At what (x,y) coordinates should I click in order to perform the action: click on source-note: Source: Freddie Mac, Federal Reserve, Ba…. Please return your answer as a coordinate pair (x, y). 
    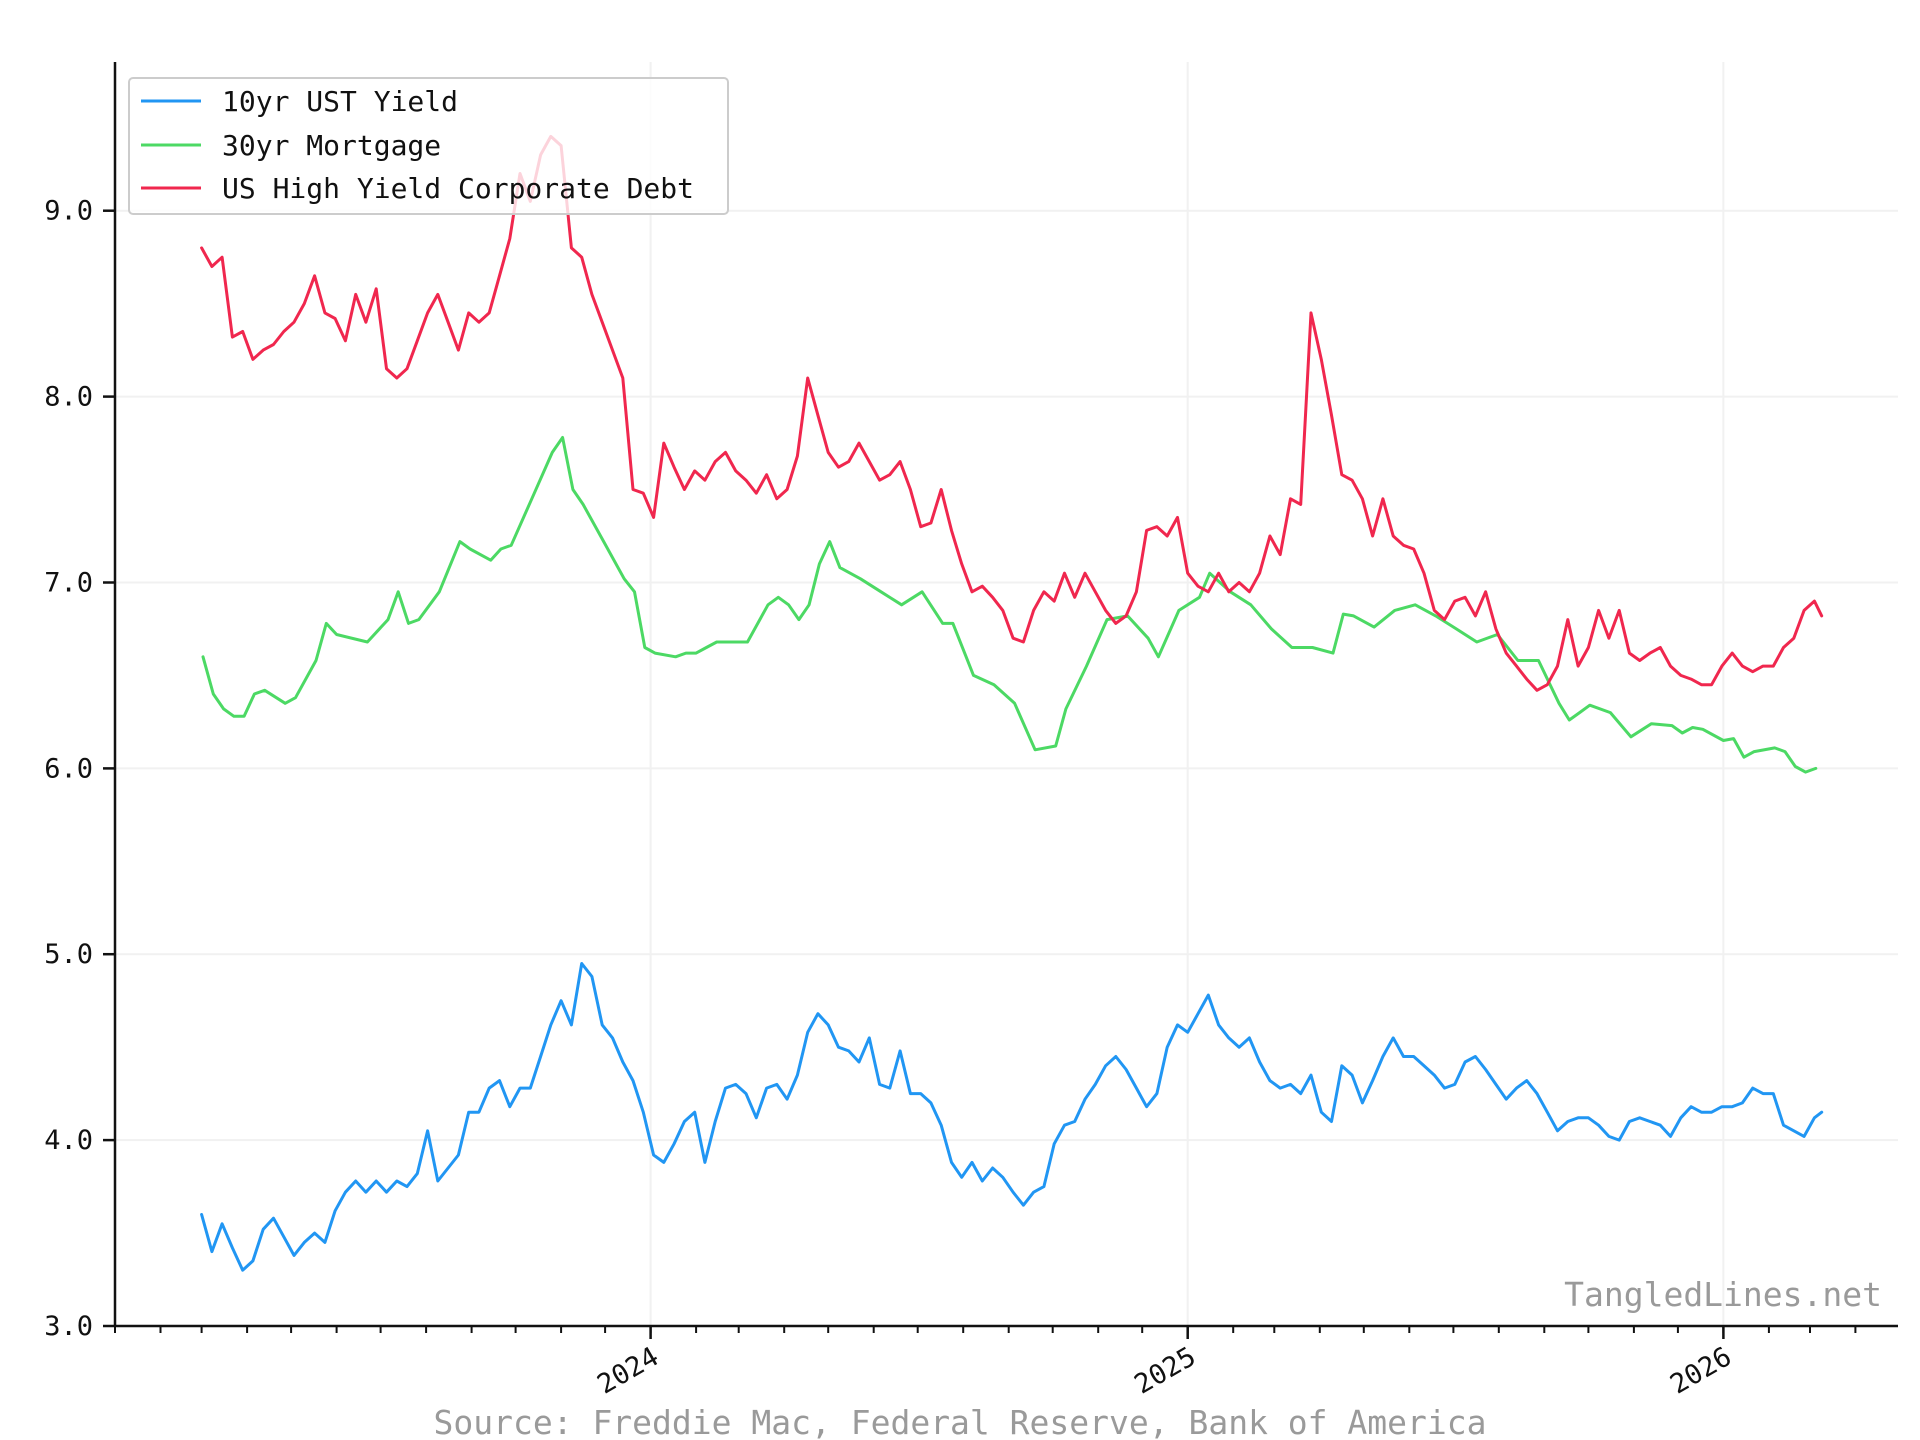
    Looking at the image, I should click on (960, 1421).